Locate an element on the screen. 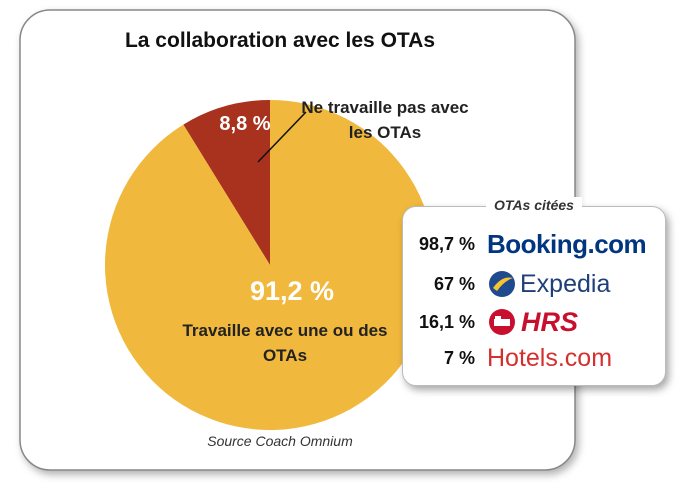 The height and width of the screenshot is (500, 700). value-label: 91,2 % is located at coordinates (292, 291).